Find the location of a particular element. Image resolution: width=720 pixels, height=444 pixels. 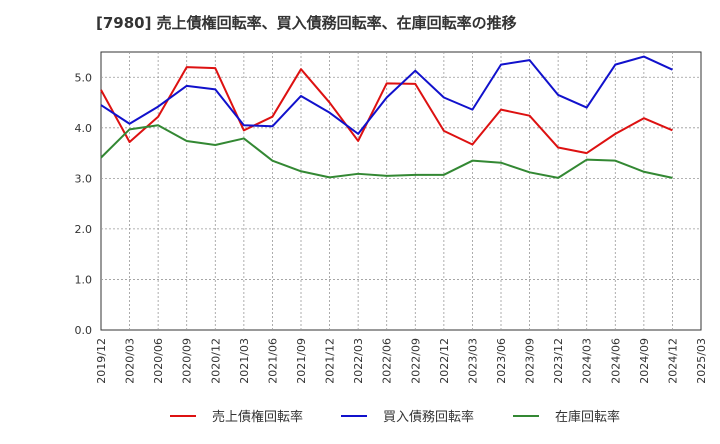

x-tick-label: 2021/09 is located at coordinates (301, 361).